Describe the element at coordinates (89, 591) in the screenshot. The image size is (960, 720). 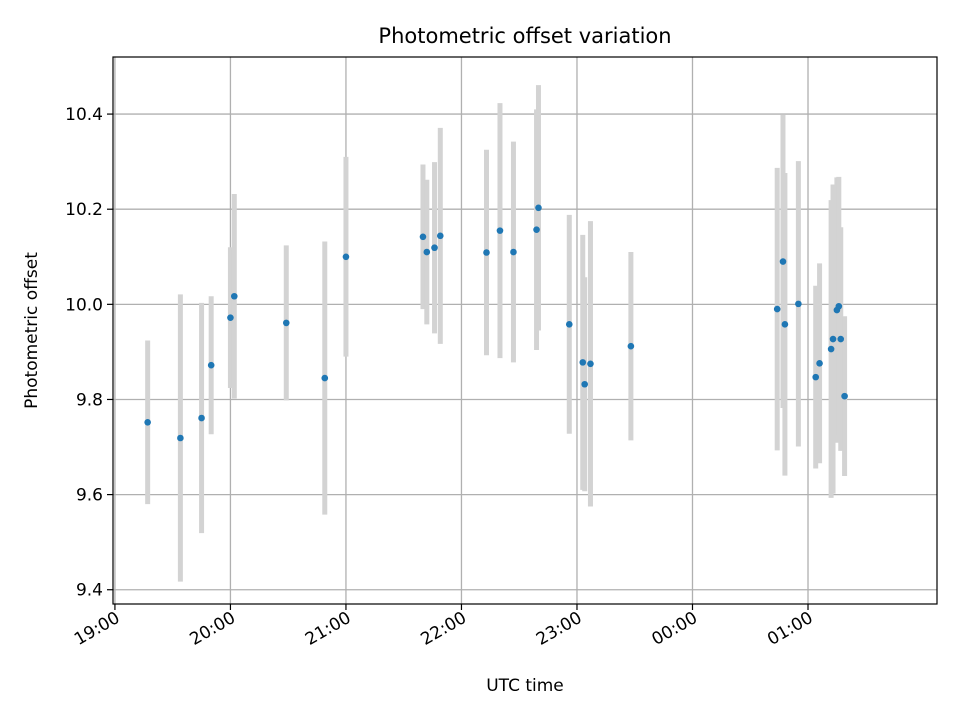
I see `y-tick-label: 9.4` at that location.